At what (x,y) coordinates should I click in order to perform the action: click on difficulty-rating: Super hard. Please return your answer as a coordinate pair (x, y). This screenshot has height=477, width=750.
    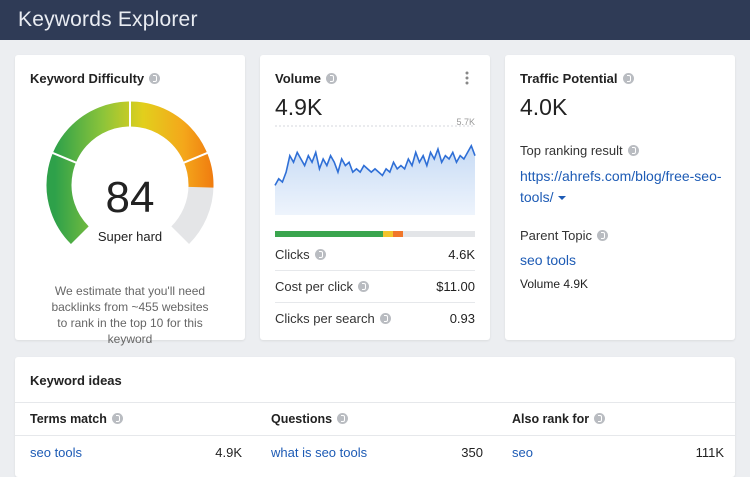
    Looking at the image, I should click on (130, 236).